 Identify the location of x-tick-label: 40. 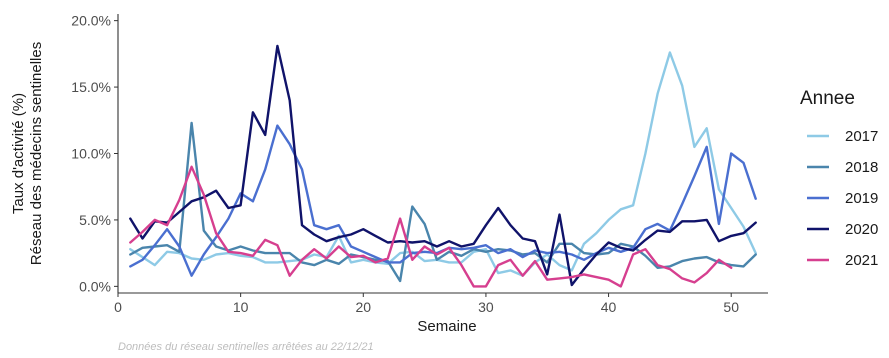
(609, 307).